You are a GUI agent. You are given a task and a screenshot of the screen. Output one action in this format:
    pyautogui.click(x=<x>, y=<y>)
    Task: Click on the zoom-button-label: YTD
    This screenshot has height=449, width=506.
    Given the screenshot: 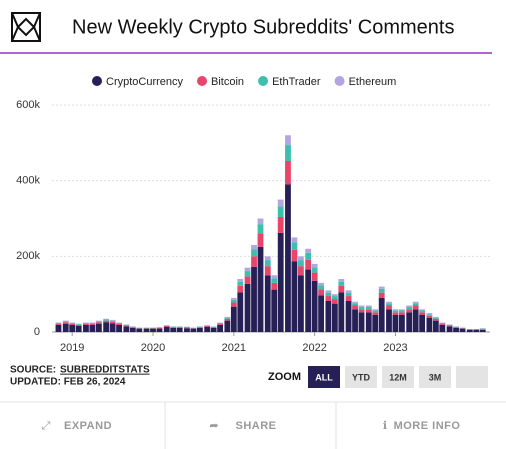 What is the action you would take?
    pyautogui.click(x=361, y=377)
    